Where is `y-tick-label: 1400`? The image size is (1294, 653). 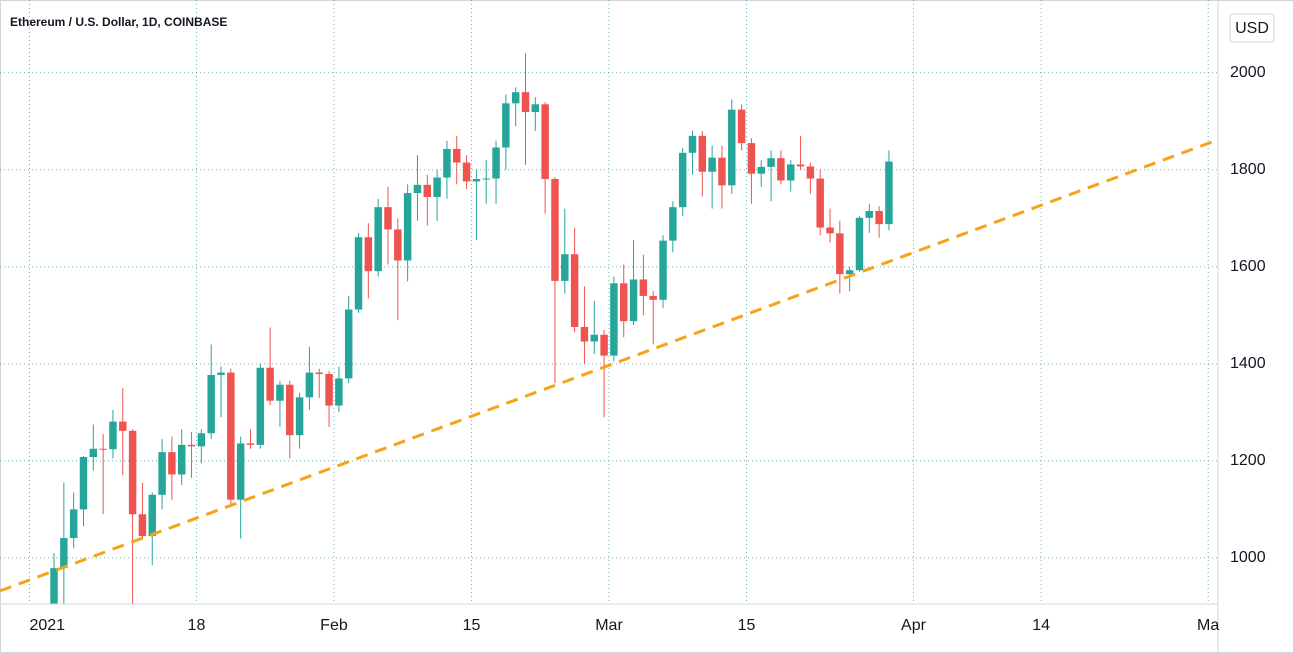
y-tick-label: 1400 is located at coordinates (1248, 363).